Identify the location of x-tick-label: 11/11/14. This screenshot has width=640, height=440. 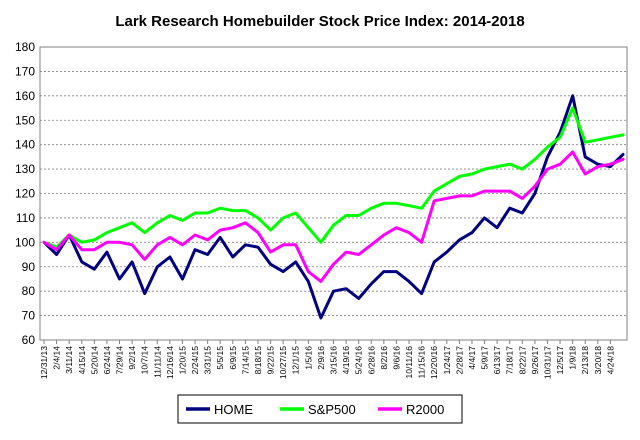
(157, 362).